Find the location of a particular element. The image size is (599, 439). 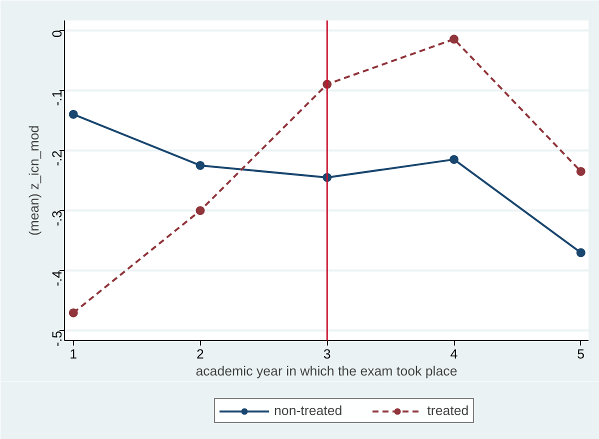

y-axis-title: (mean) z_icn_mod is located at coordinates (34, 180).